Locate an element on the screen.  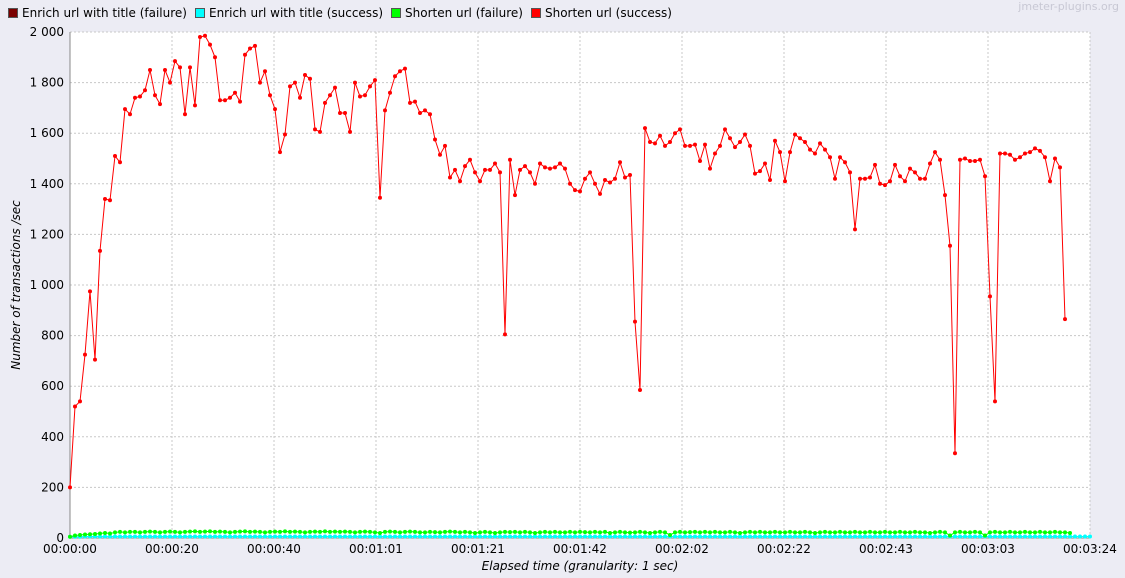
legend-swatch is located at coordinates (13, 13).